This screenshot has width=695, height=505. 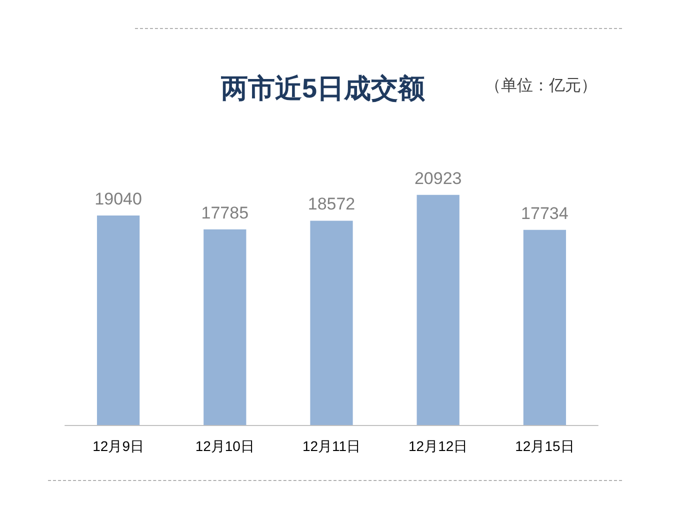 I want to click on data-label: 17785, so click(x=225, y=212).